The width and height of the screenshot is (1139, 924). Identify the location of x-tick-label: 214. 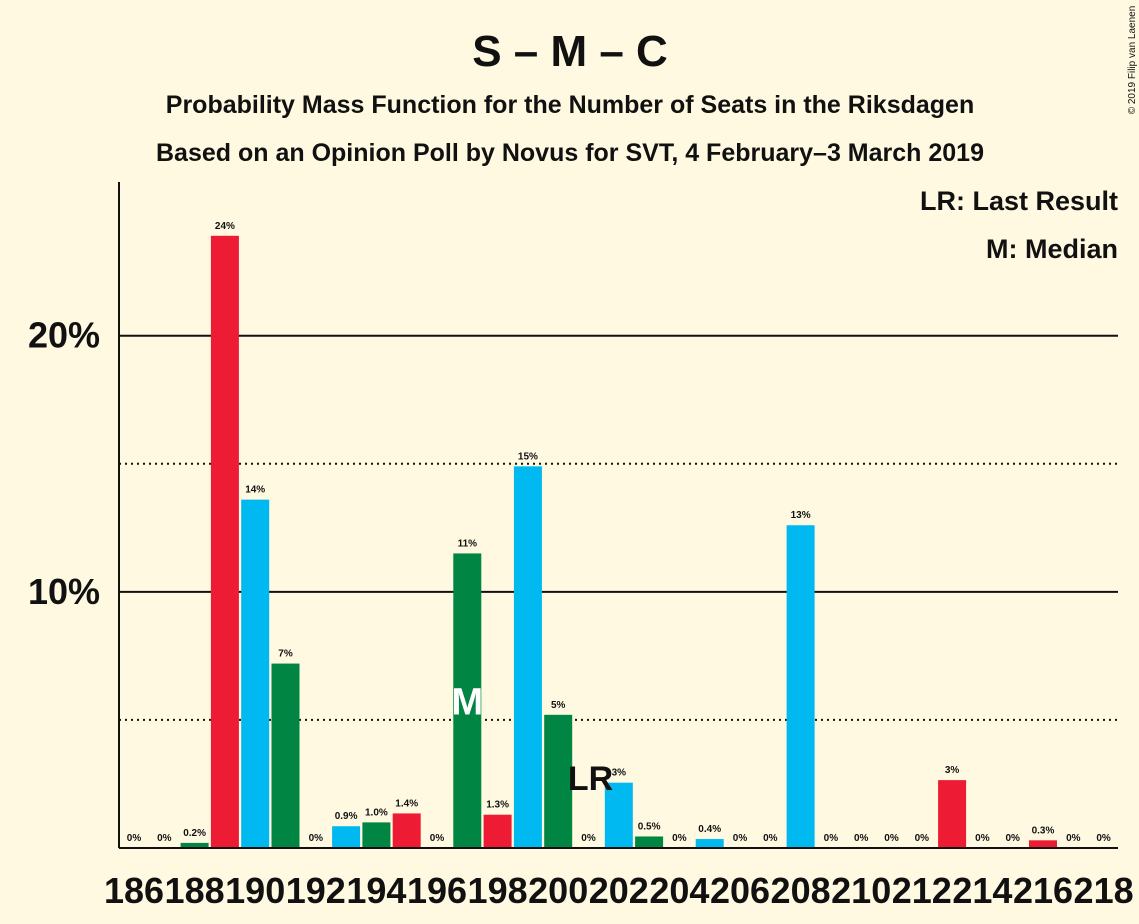
(982, 890).